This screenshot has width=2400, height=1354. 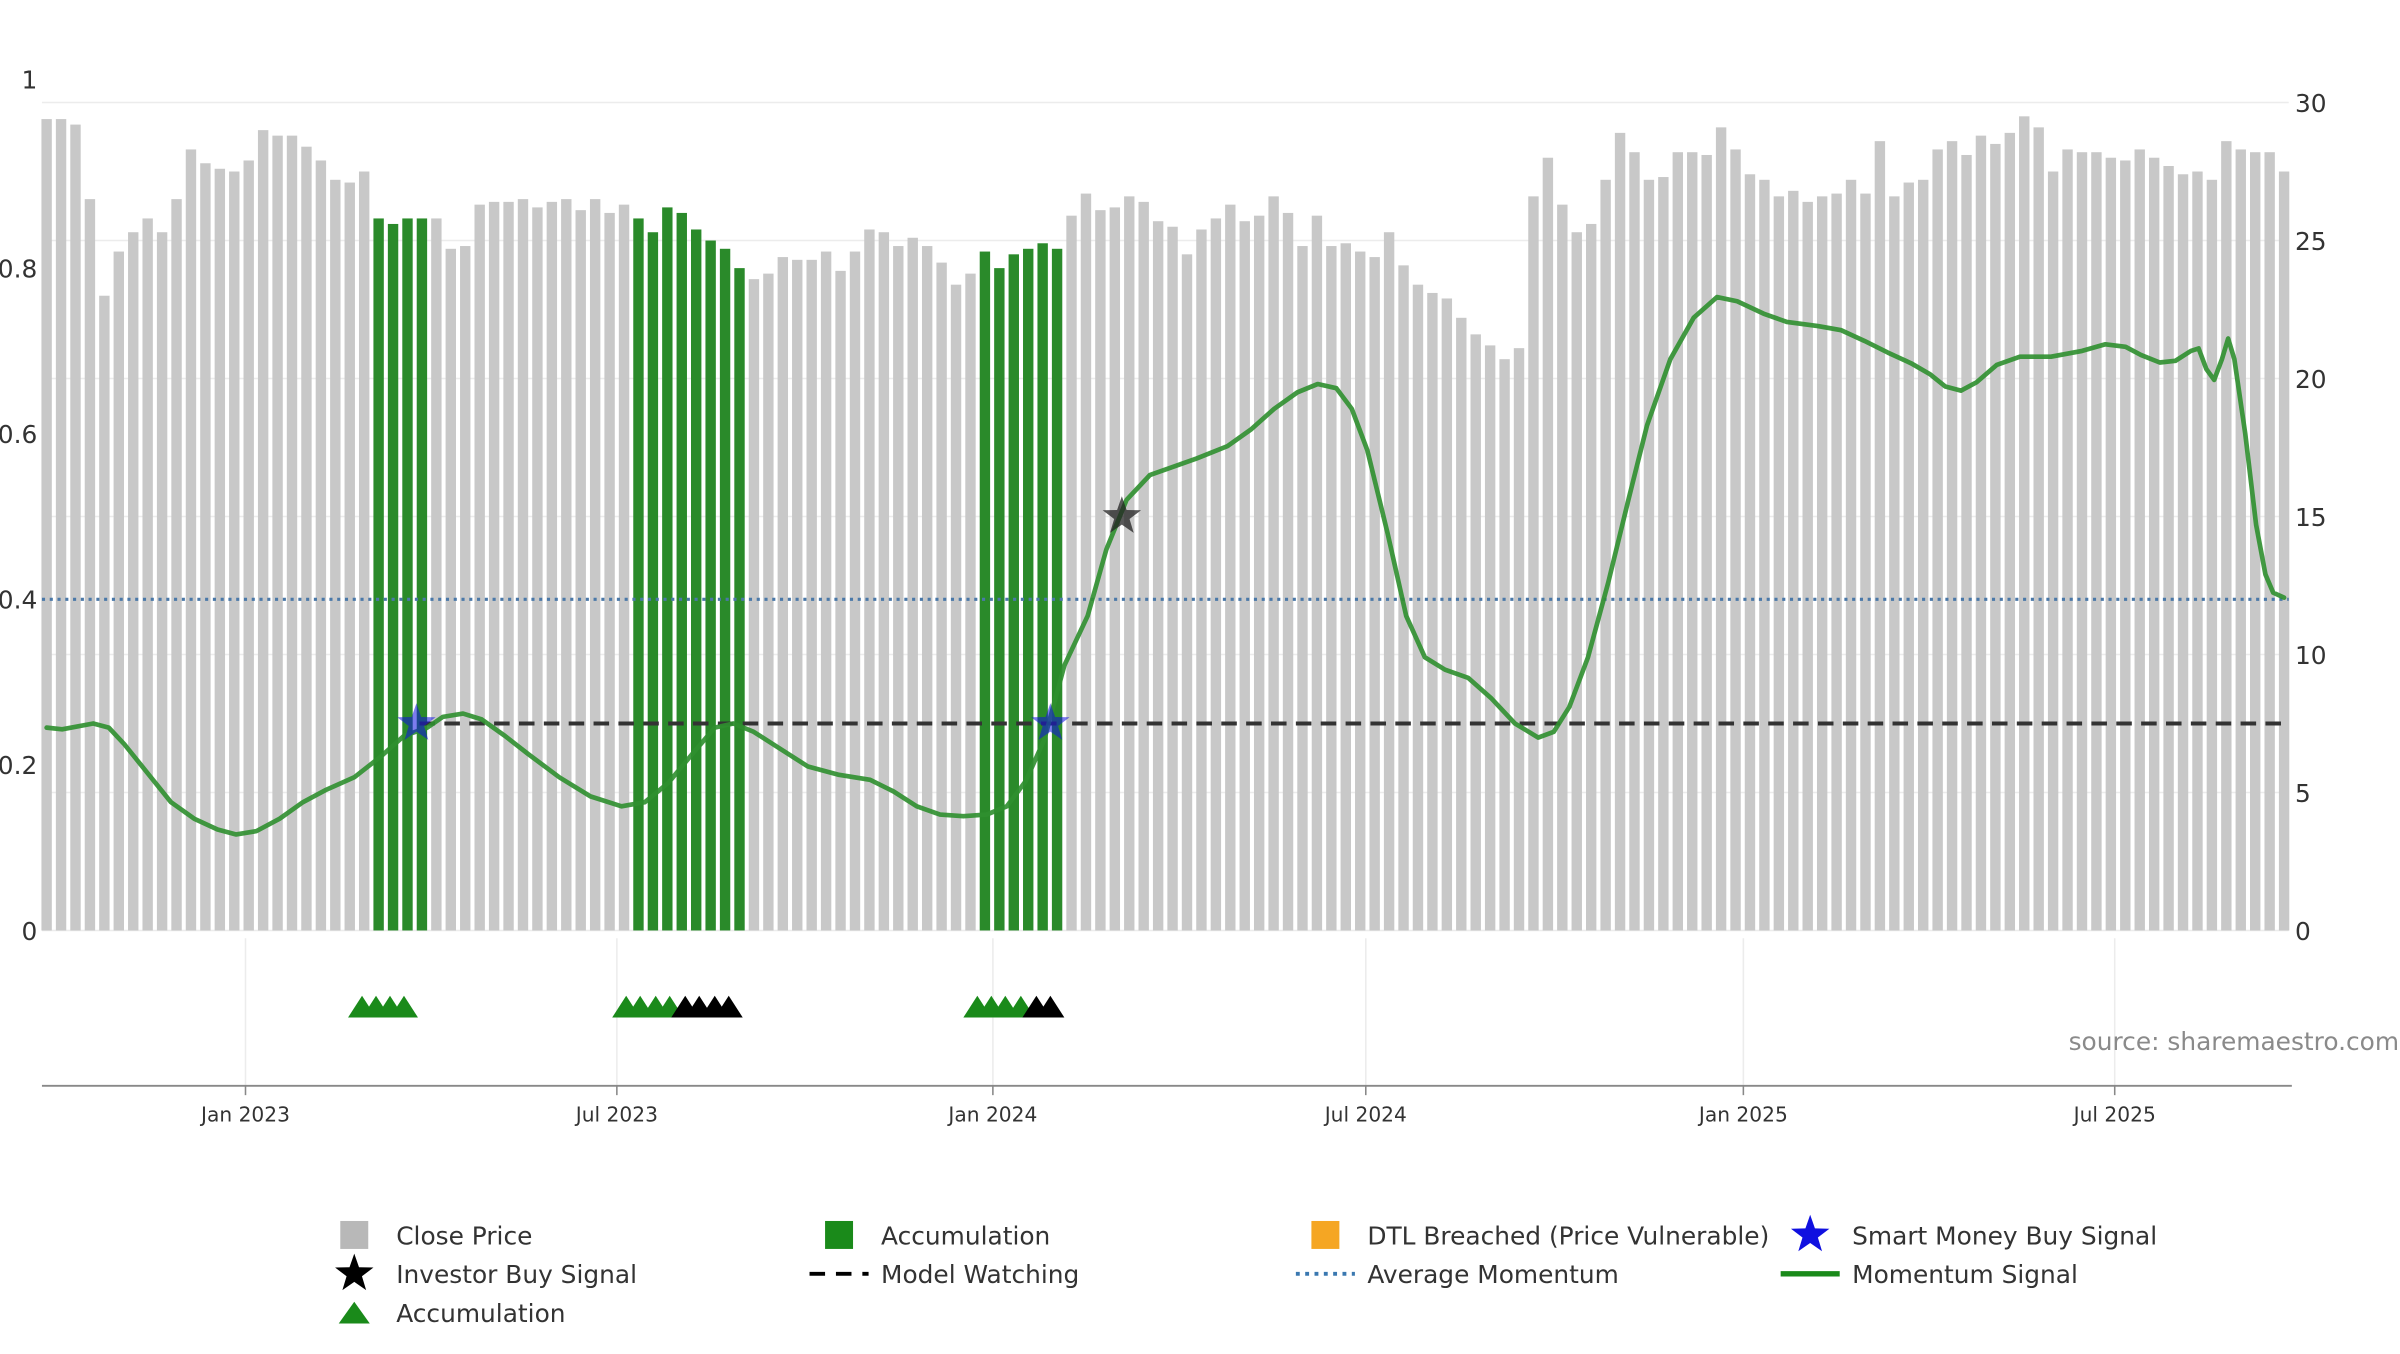 What do you see at coordinates (1540, 1235) in the screenshot?
I see `legend-item-dtl: DTL Breached (Price Vulnerable)` at bounding box center [1540, 1235].